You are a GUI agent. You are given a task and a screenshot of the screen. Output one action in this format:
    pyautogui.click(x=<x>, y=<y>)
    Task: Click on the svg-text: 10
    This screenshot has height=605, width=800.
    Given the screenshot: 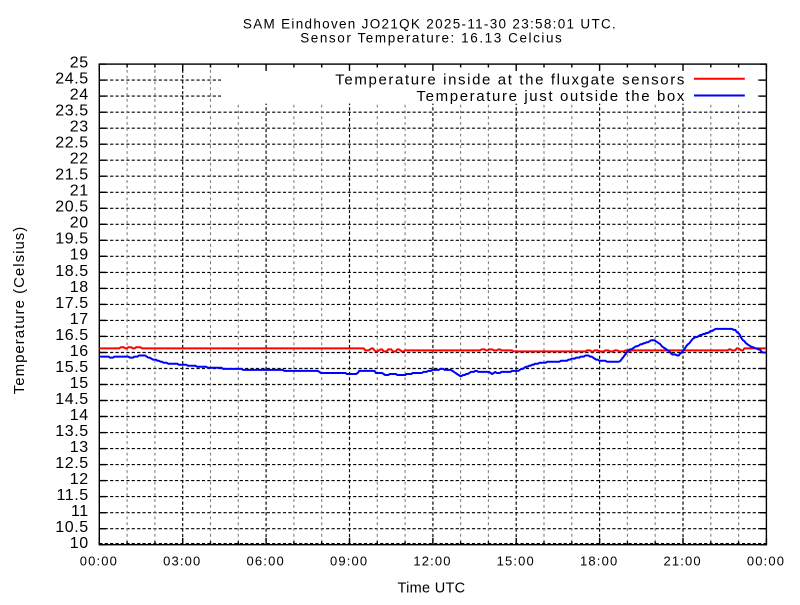 What is the action you would take?
    pyautogui.click(x=79, y=543)
    